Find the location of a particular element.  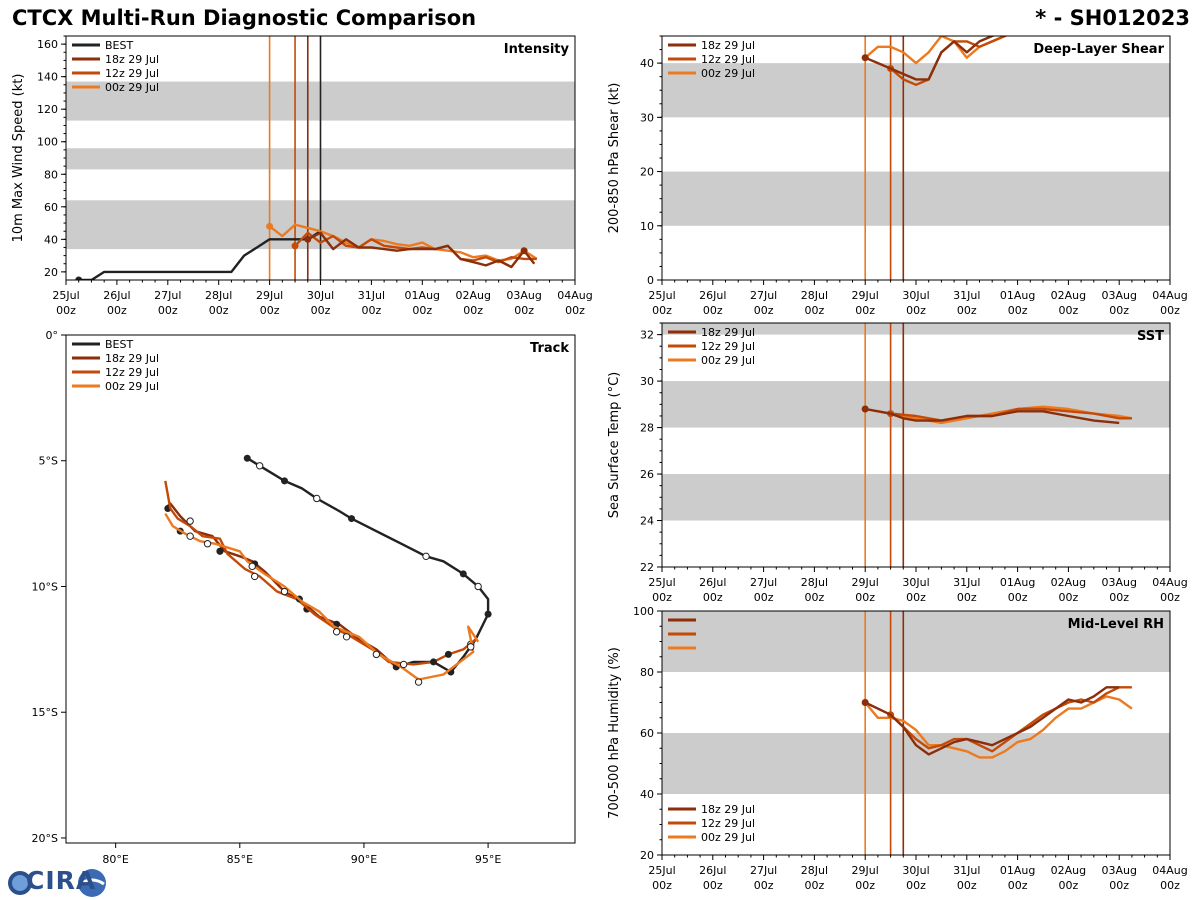

y-tick-label: 15°S is located at coordinates (45, 712).